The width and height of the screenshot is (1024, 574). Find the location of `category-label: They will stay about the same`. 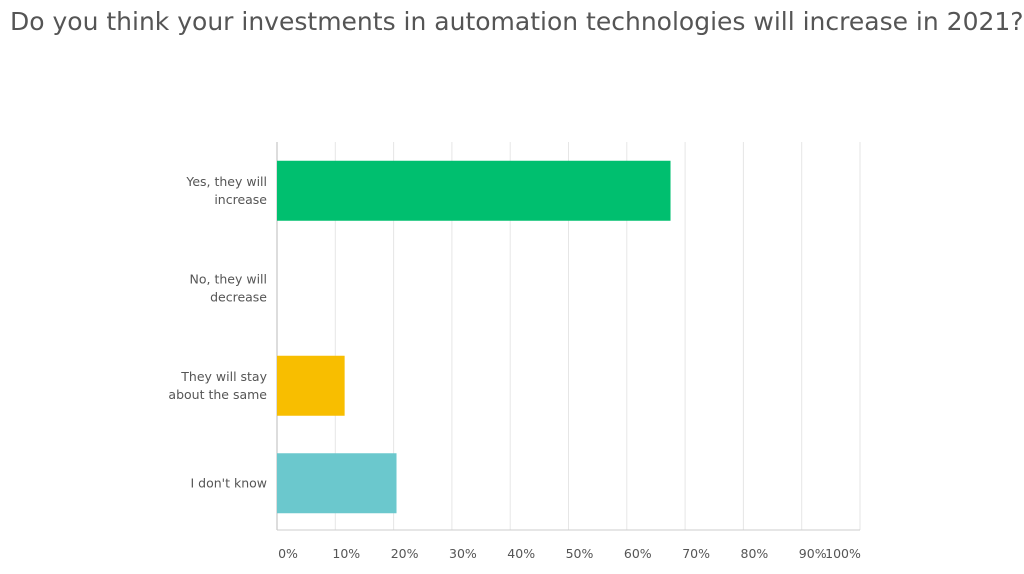

category-label: They will stay about the same is located at coordinates (217, 385).